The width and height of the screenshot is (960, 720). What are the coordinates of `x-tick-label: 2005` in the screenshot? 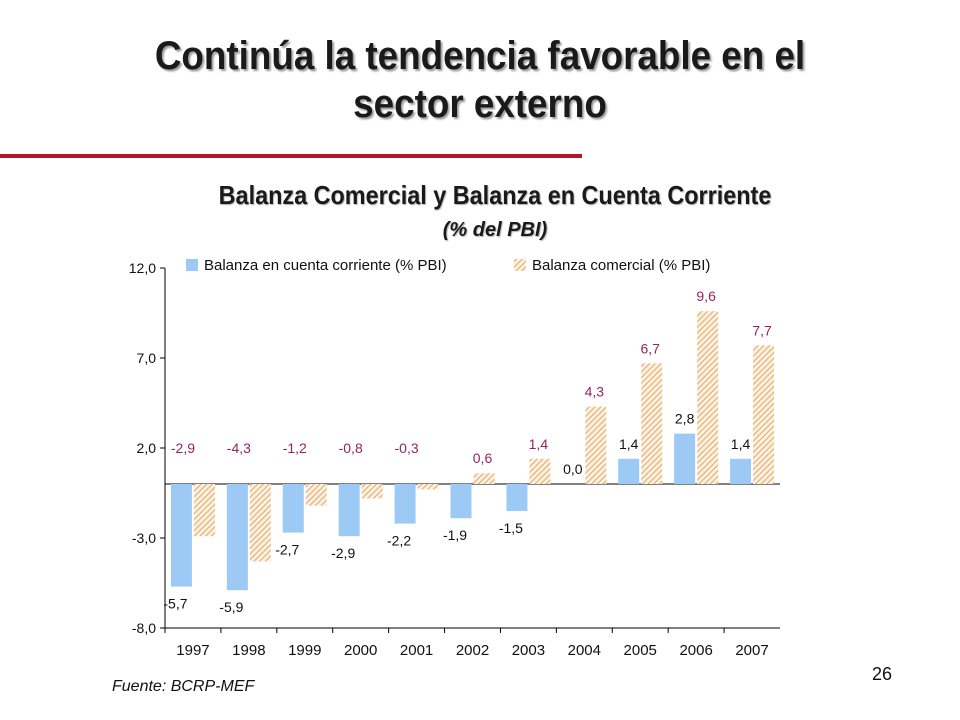 It's located at (640, 650).